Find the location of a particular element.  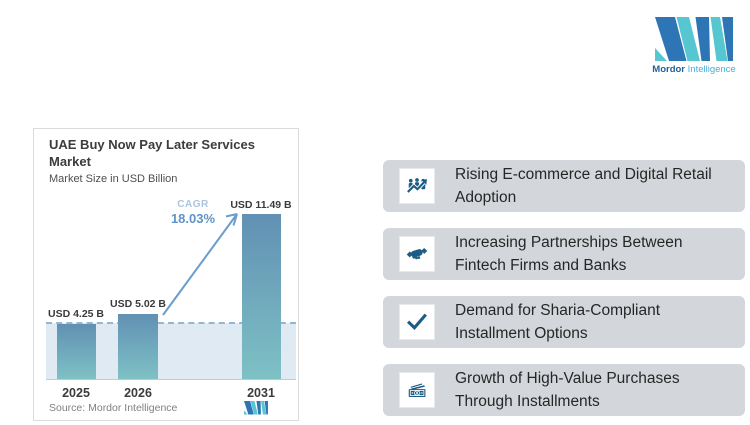

driver-text-line2: Through Installments is located at coordinates (527, 401).